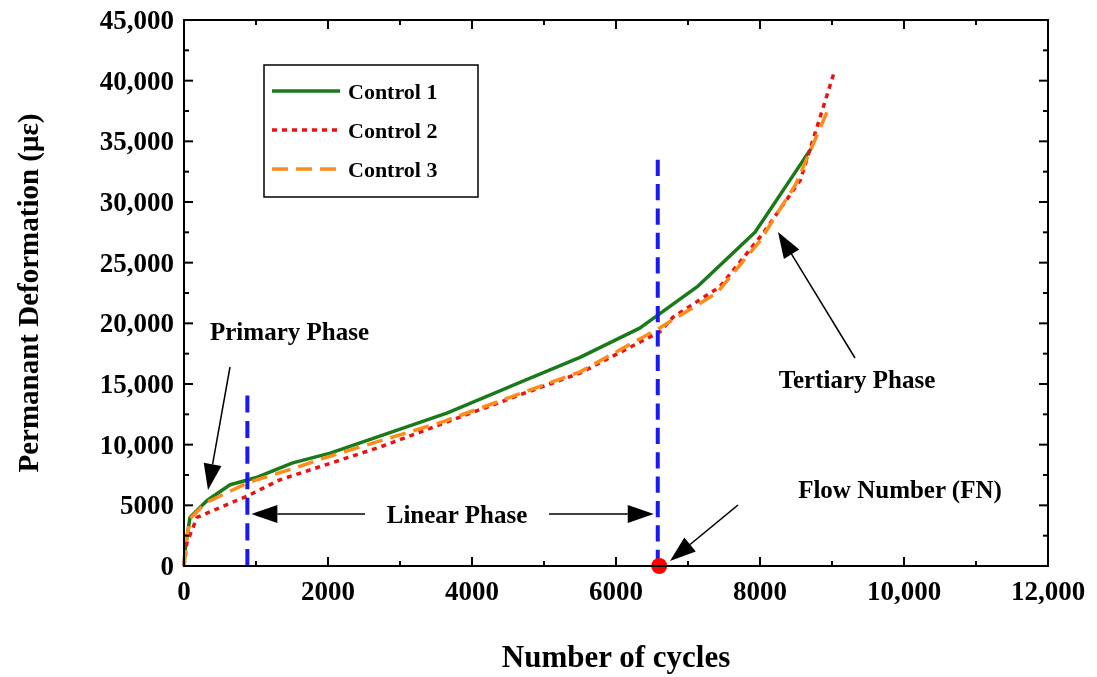 The width and height of the screenshot is (1097, 677). Describe the element at coordinates (393, 91) in the screenshot. I see `legend-label: Control 1` at that location.